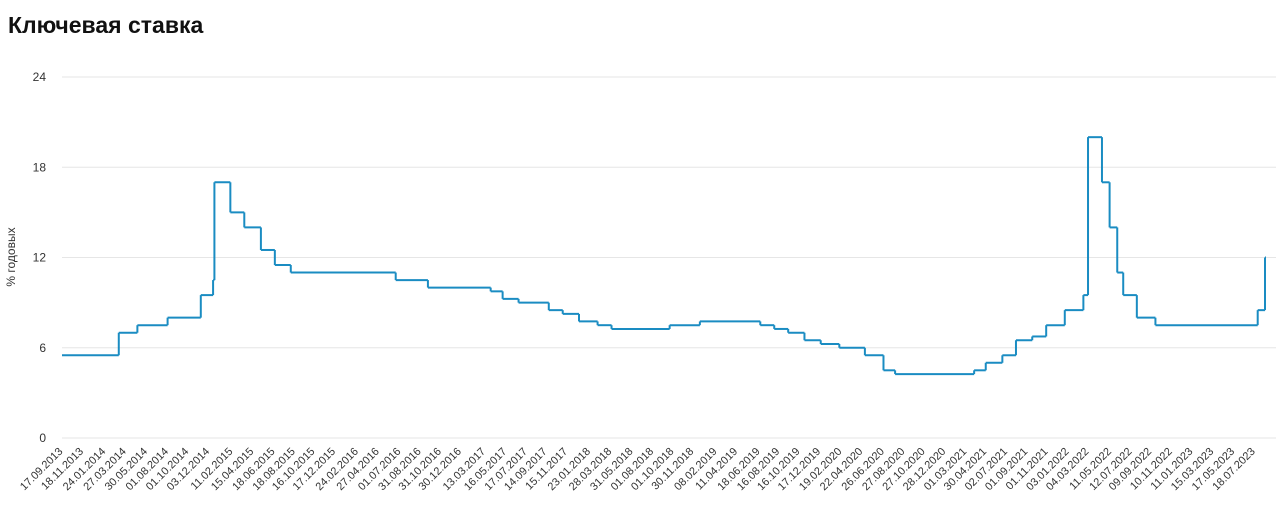 This screenshot has height=517, width=1280. What do you see at coordinates (42, 348) in the screenshot?
I see `y-tick-label: 6` at bounding box center [42, 348].